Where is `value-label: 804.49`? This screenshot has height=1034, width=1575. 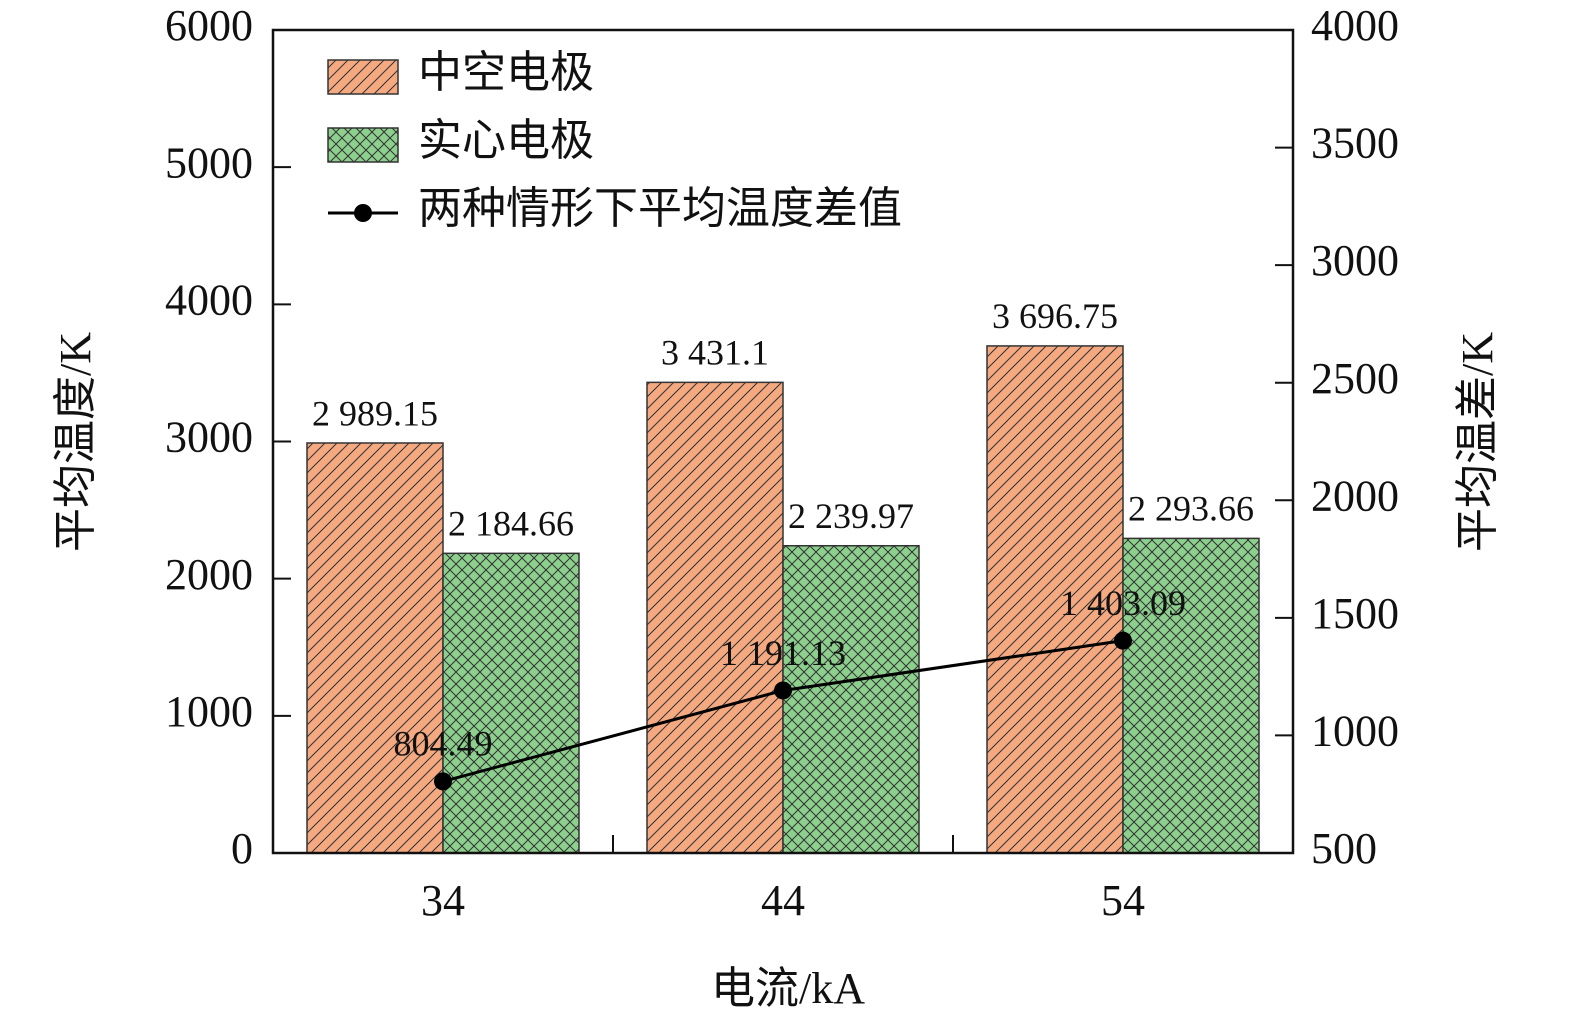
value-label: 804.49 is located at coordinates (443, 744).